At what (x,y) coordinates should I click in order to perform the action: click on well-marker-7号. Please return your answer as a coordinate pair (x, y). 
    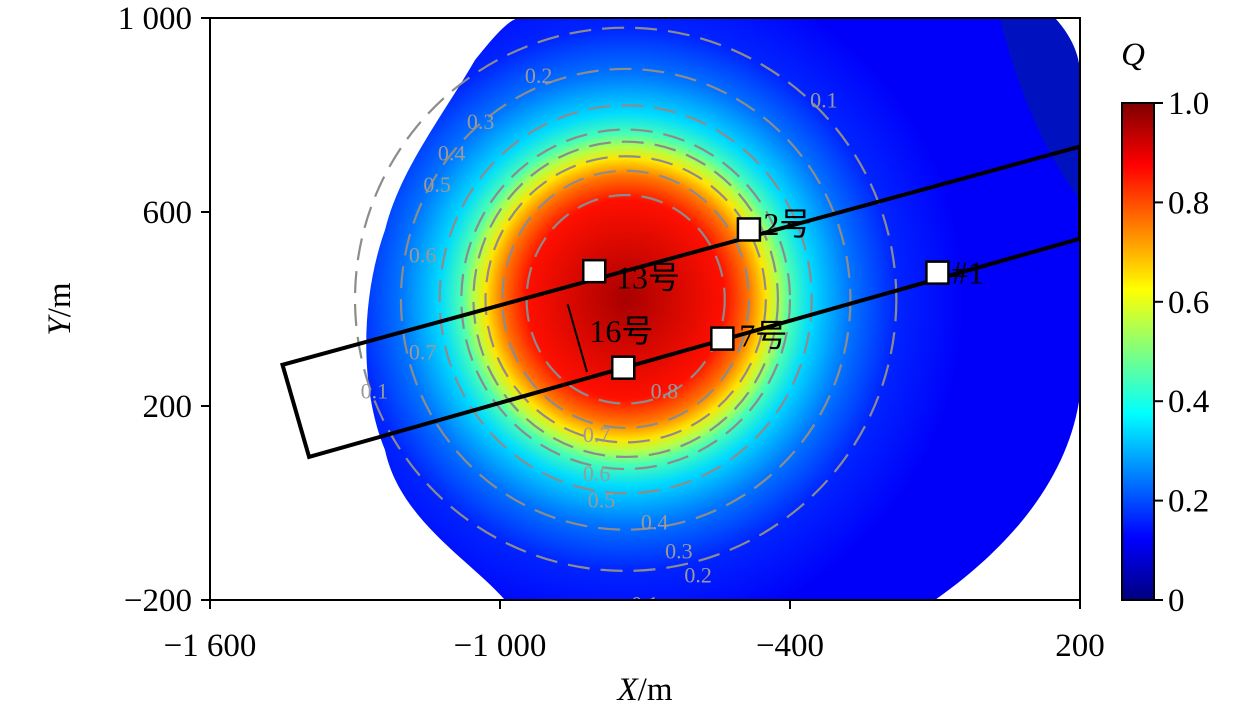
    Looking at the image, I should click on (722, 338).